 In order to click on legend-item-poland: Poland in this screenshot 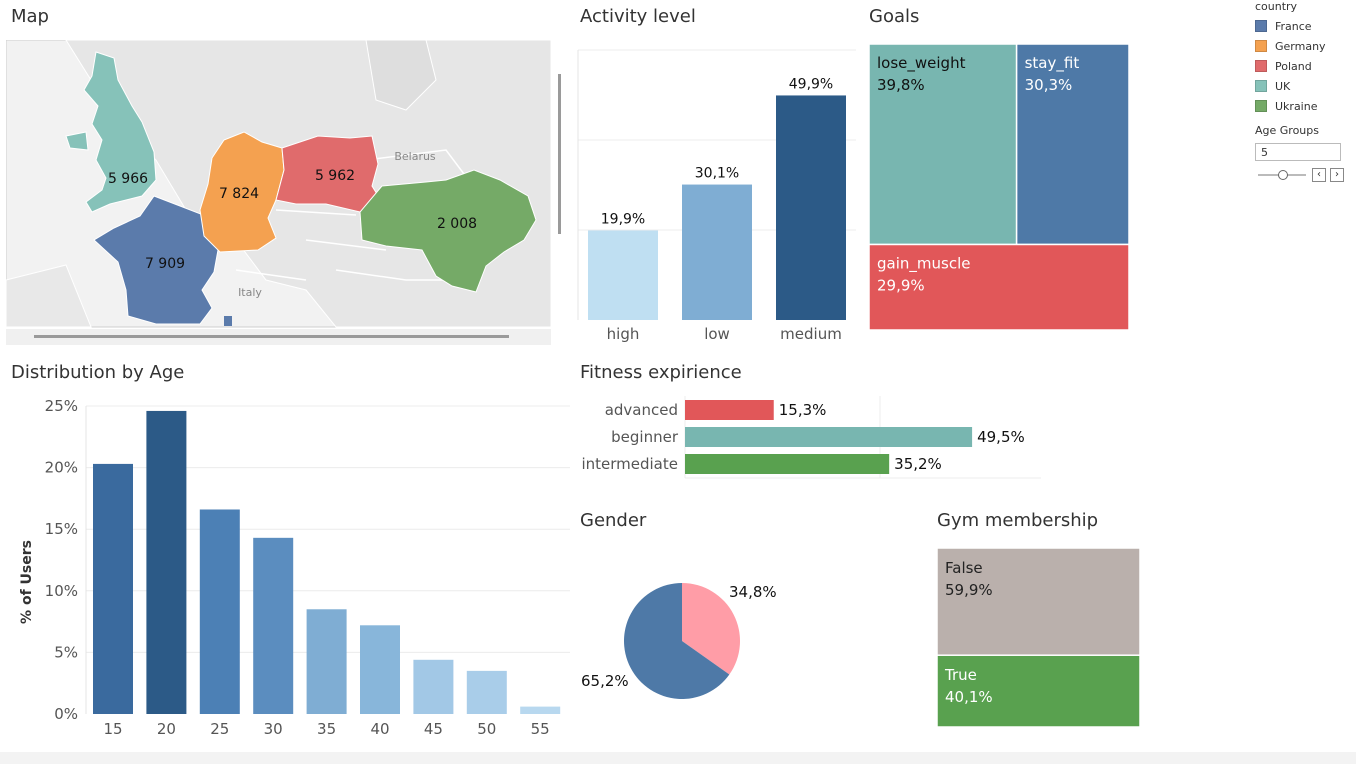, I will do `click(1305, 66)`.